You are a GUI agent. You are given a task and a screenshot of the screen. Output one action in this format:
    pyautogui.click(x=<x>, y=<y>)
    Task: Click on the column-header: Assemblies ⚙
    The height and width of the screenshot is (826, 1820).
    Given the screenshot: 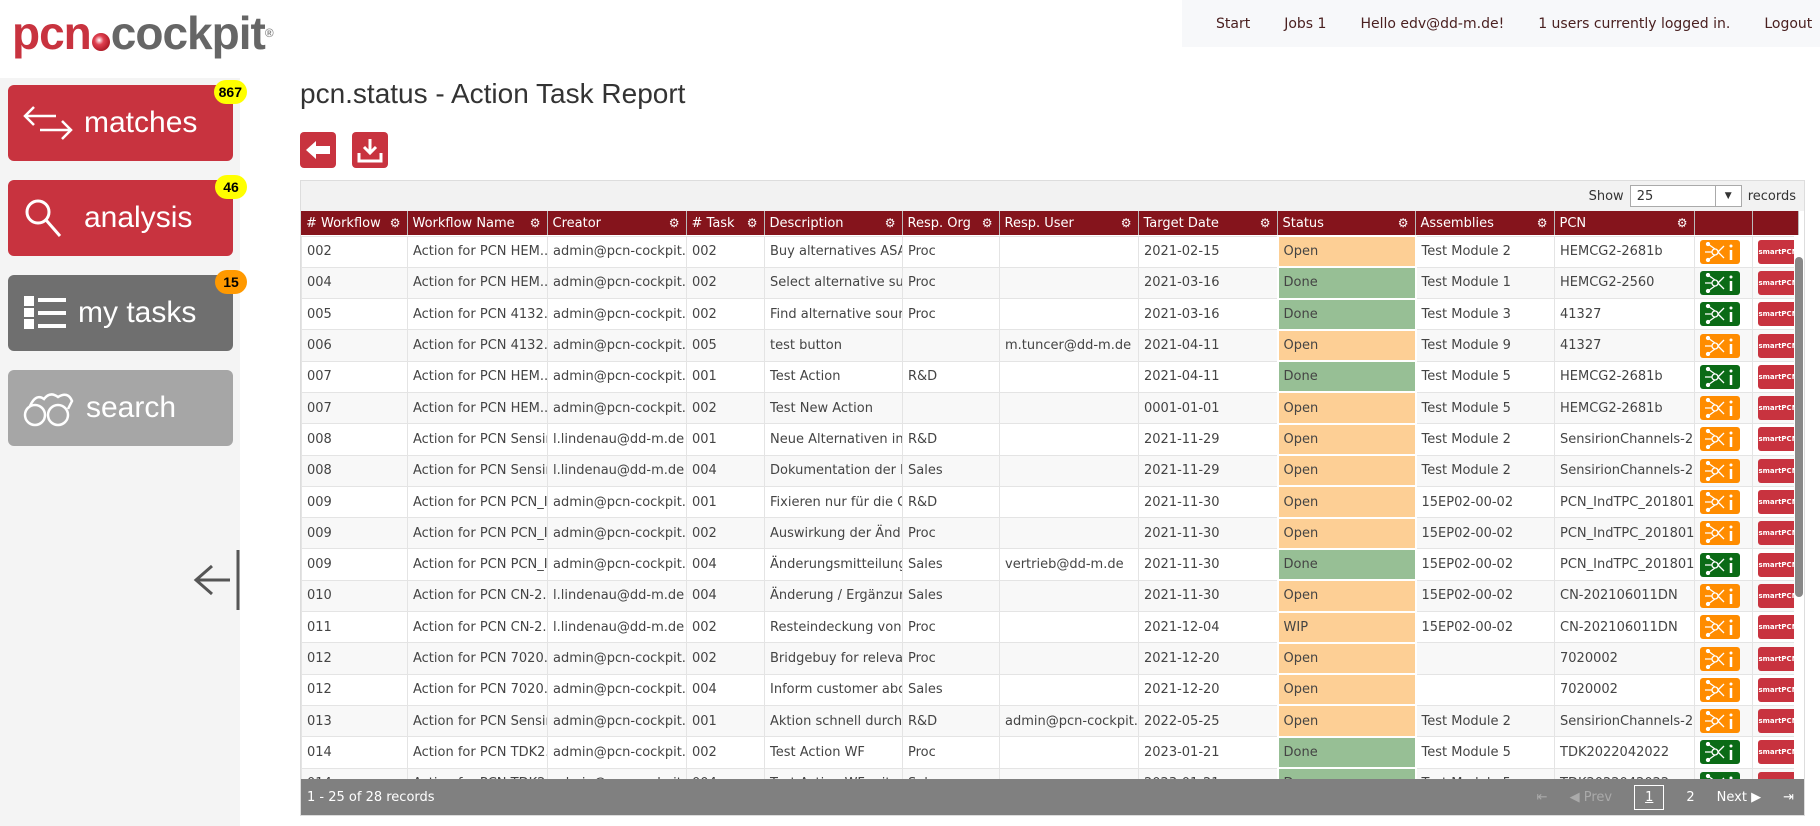 What is the action you would take?
    pyautogui.click(x=1485, y=223)
    